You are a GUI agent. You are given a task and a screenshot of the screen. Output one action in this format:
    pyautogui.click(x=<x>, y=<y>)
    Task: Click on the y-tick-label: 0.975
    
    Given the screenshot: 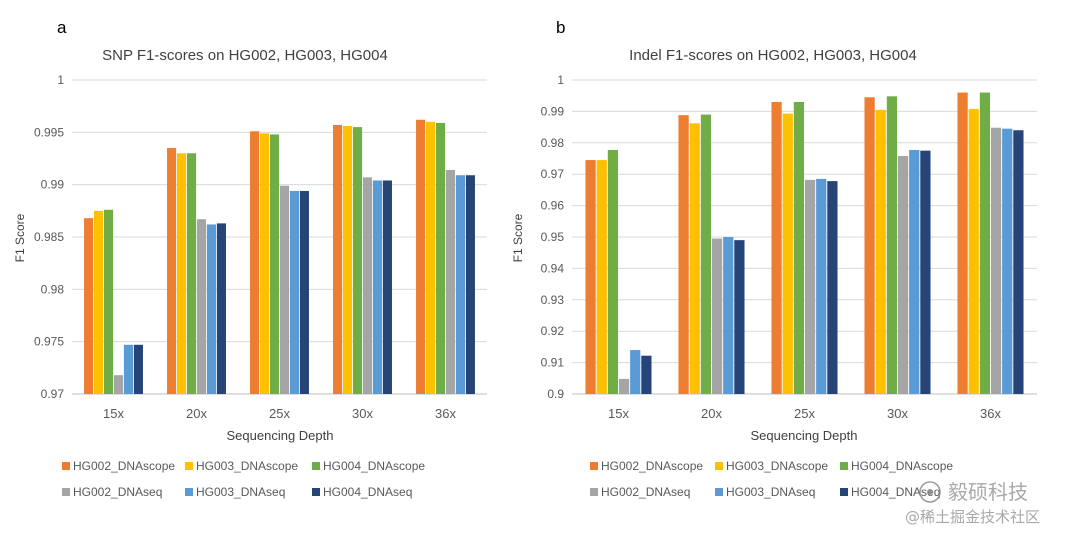 What is the action you would take?
    pyautogui.click(x=49, y=342)
    